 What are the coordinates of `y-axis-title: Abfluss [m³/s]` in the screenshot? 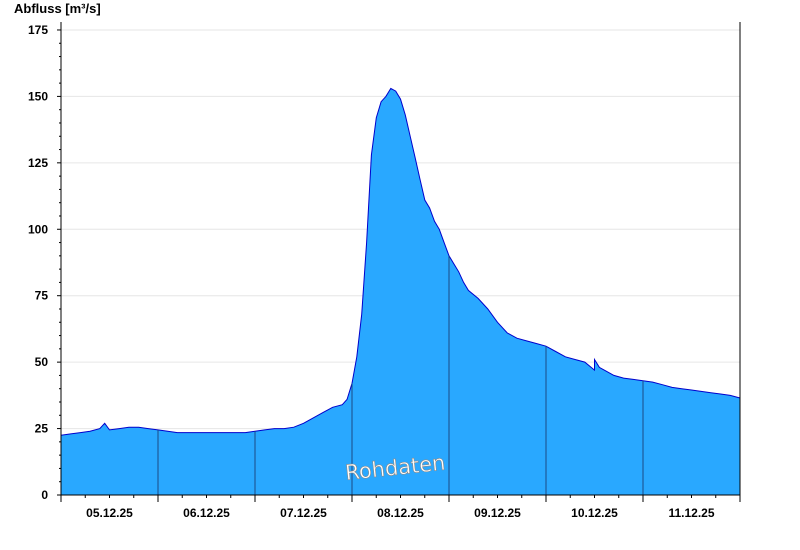 It's located at (57, 8).